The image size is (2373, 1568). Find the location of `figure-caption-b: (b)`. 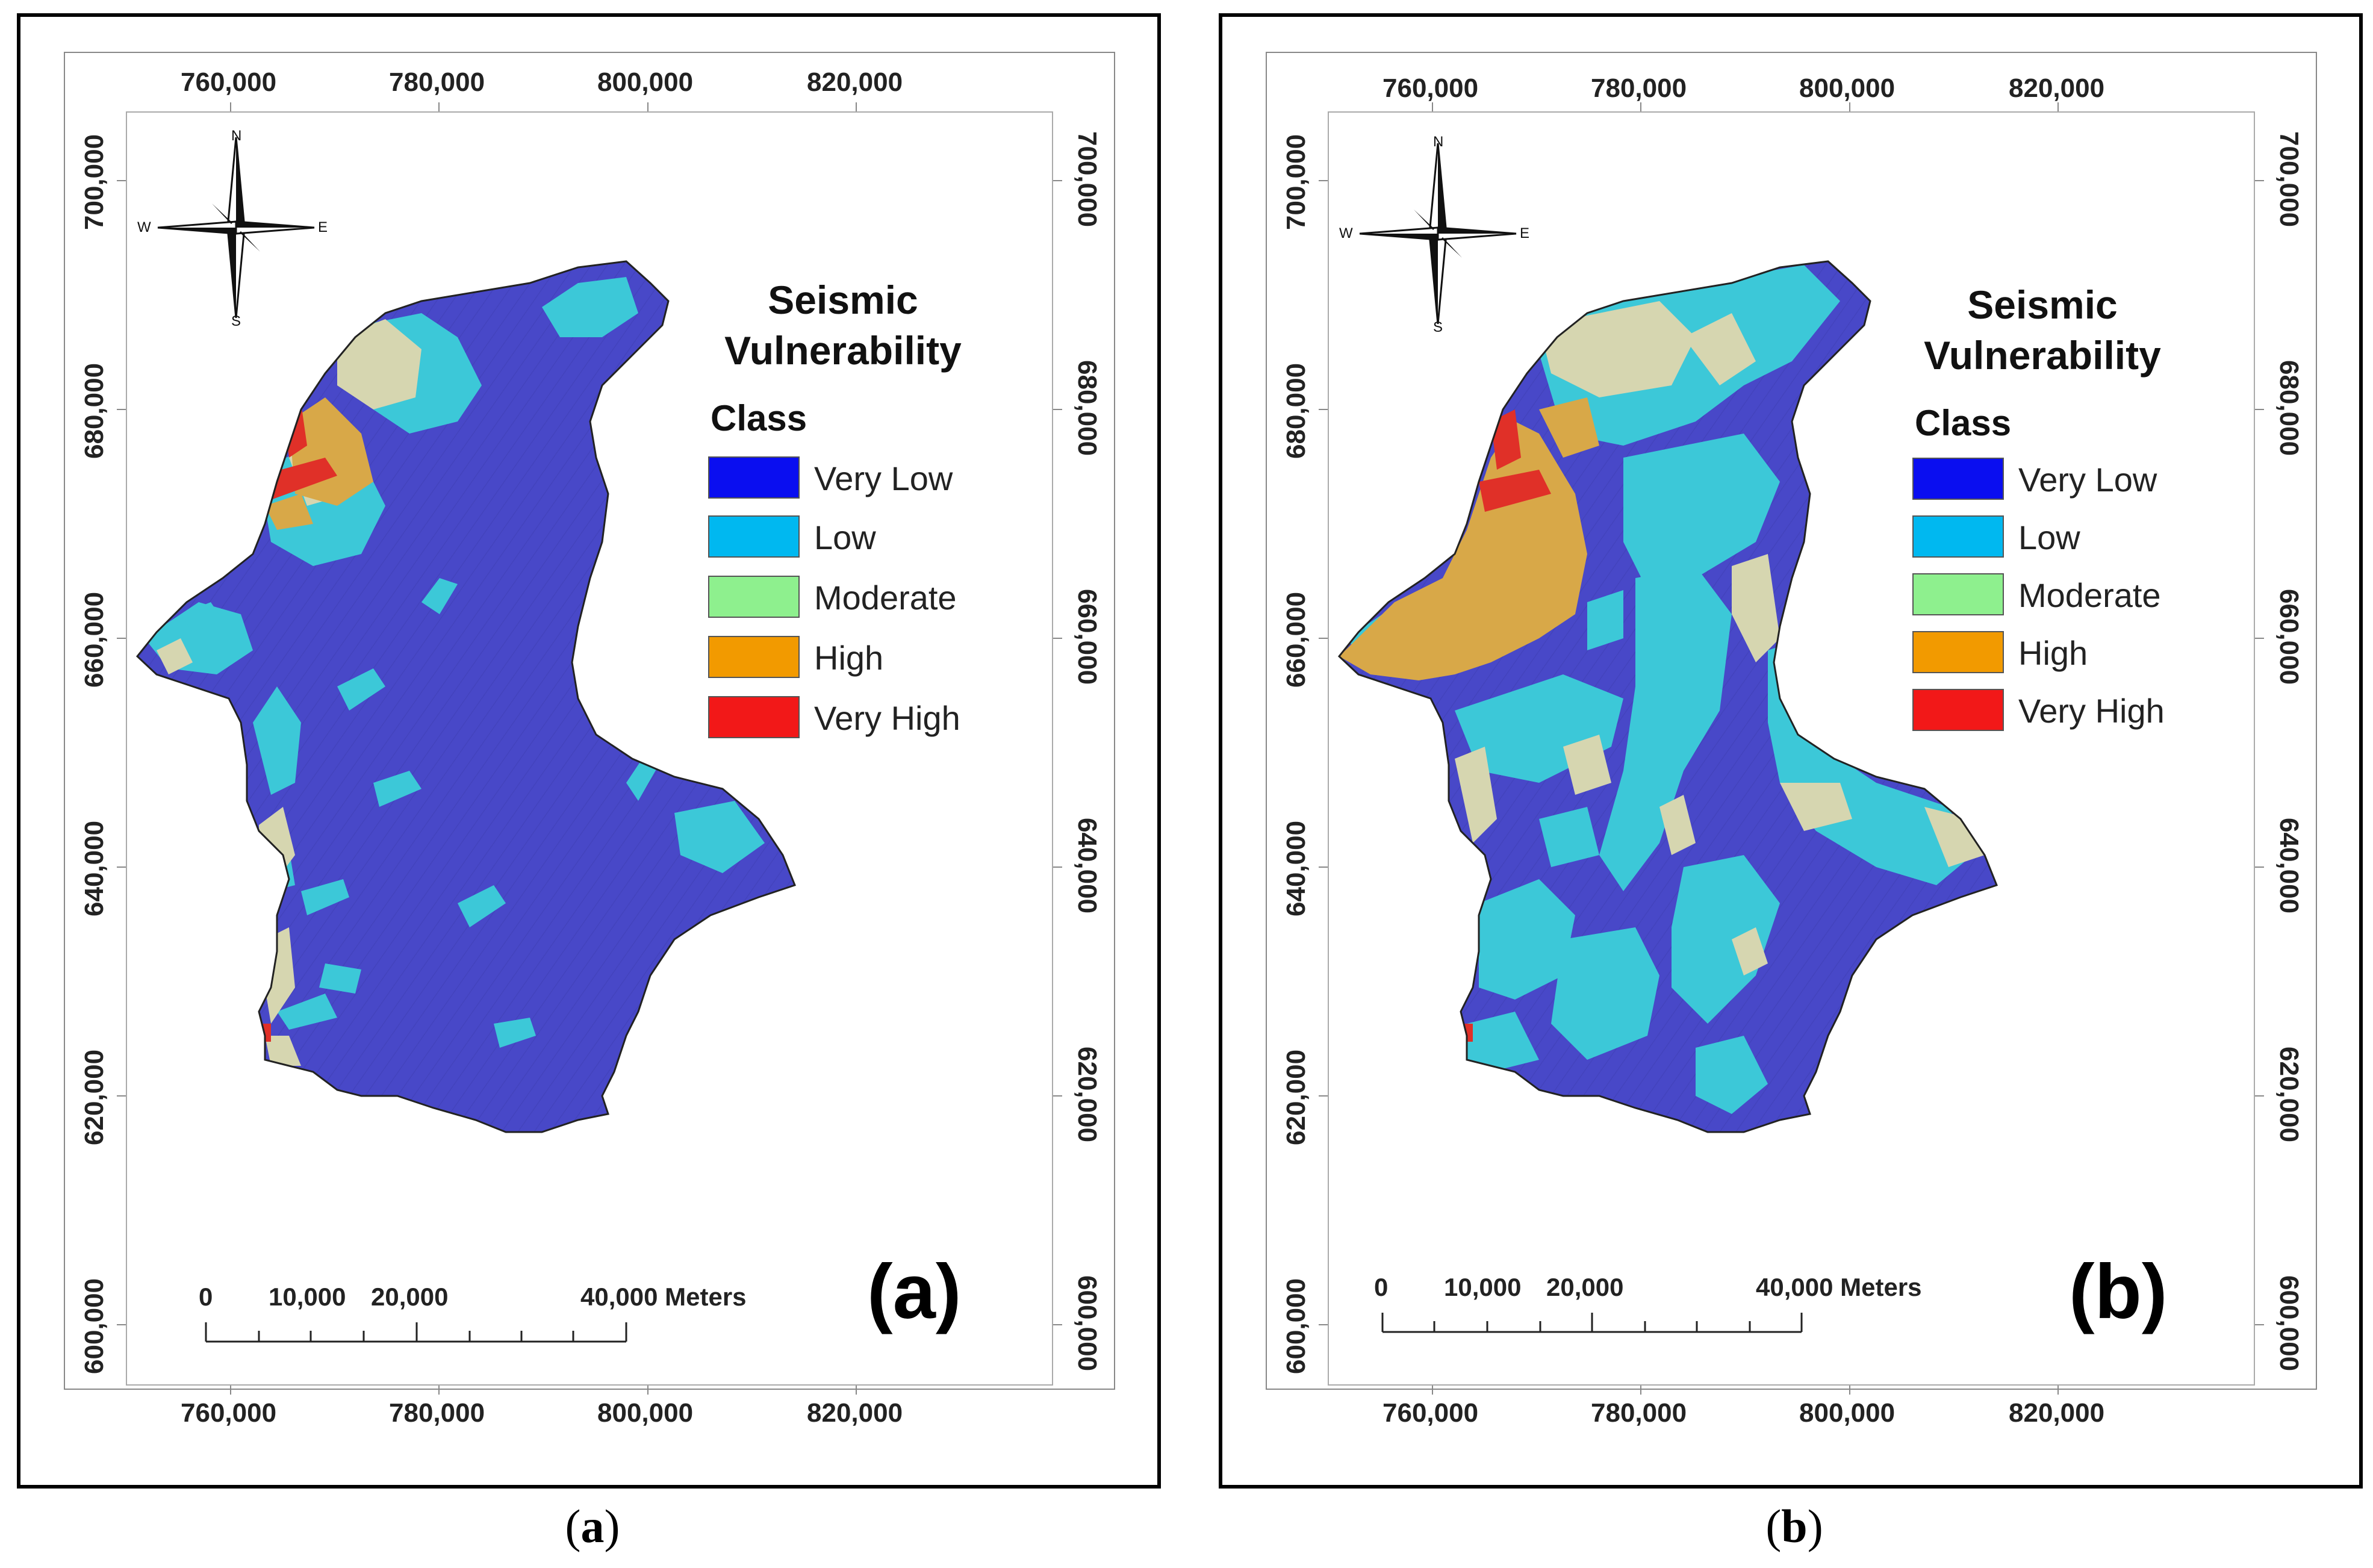

figure-caption-b: (b) is located at coordinates (1794, 1526).